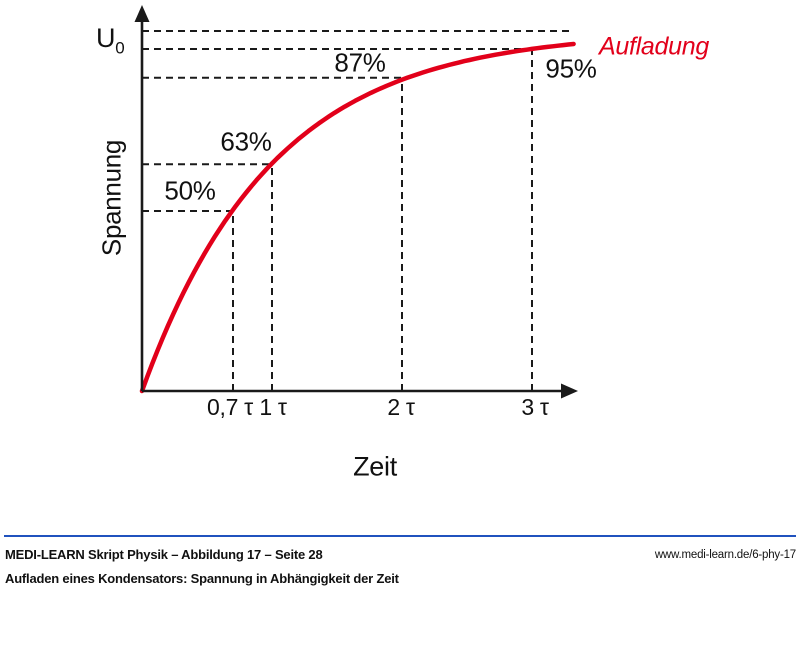 The width and height of the screenshot is (800, 652). I want to click on data-label-87pct: 87%, so click(360, 62).